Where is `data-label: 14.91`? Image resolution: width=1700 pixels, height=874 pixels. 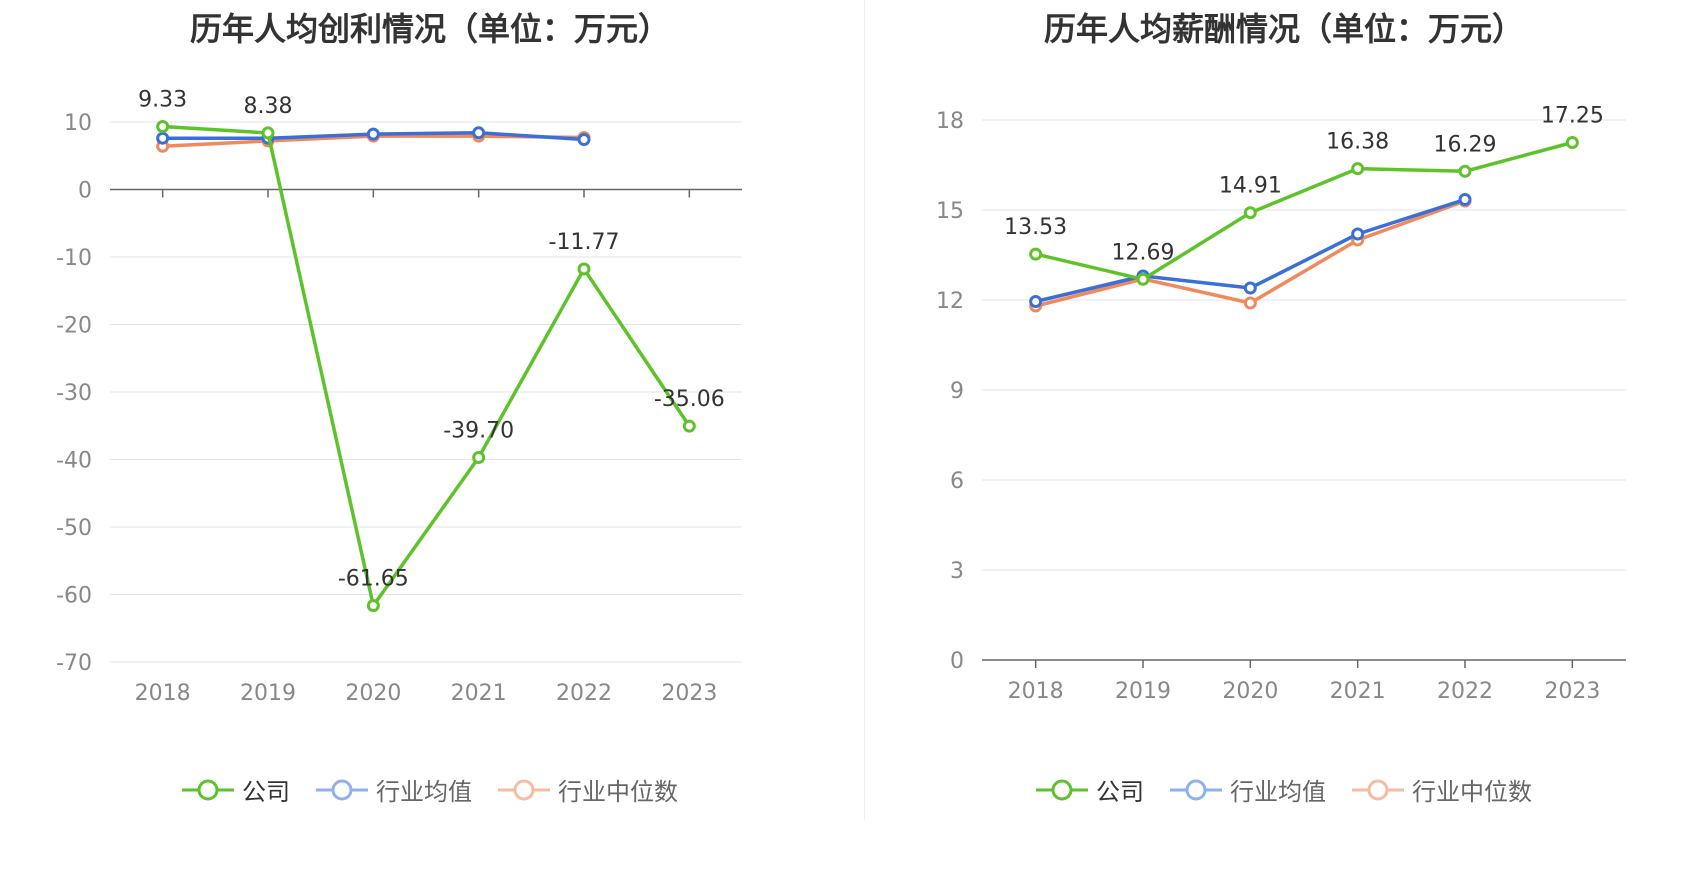 data-label: 14.91 is located at coordinates (1250, 186).